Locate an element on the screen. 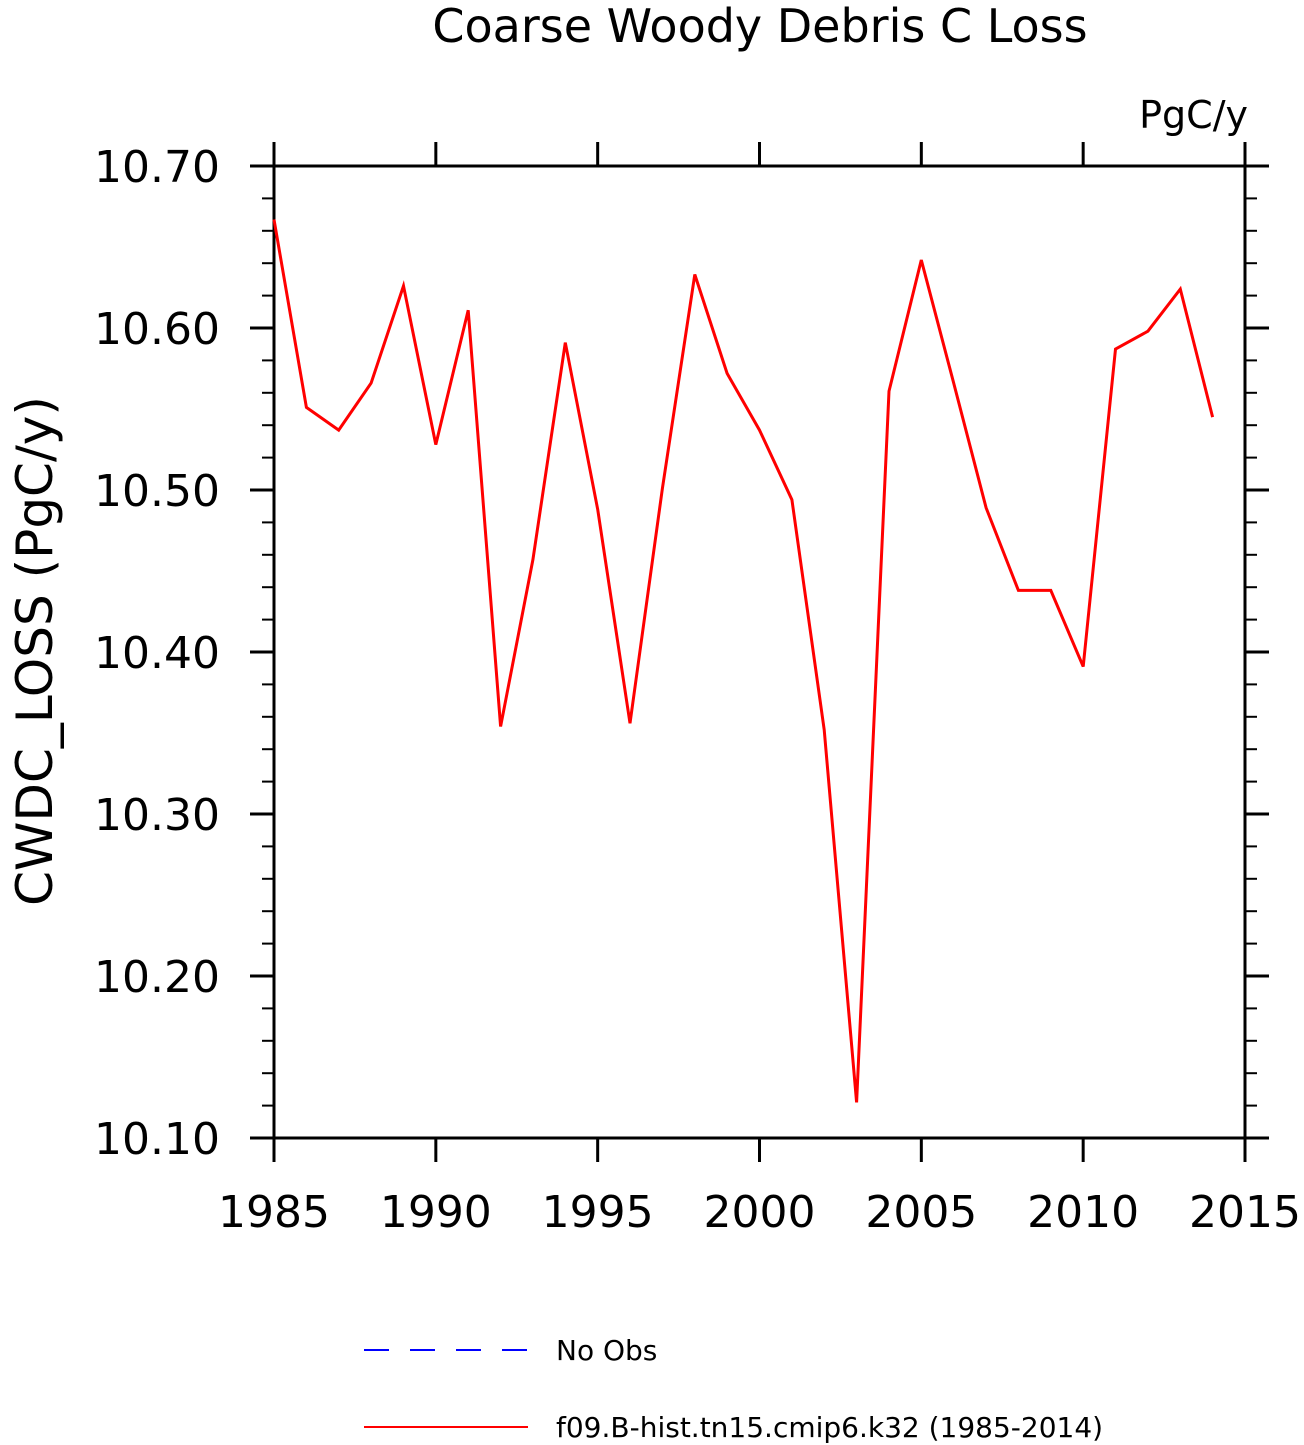 The image size is (1304, 1445). x-tick-label: 2000 is located at coordinates (760, 1212).